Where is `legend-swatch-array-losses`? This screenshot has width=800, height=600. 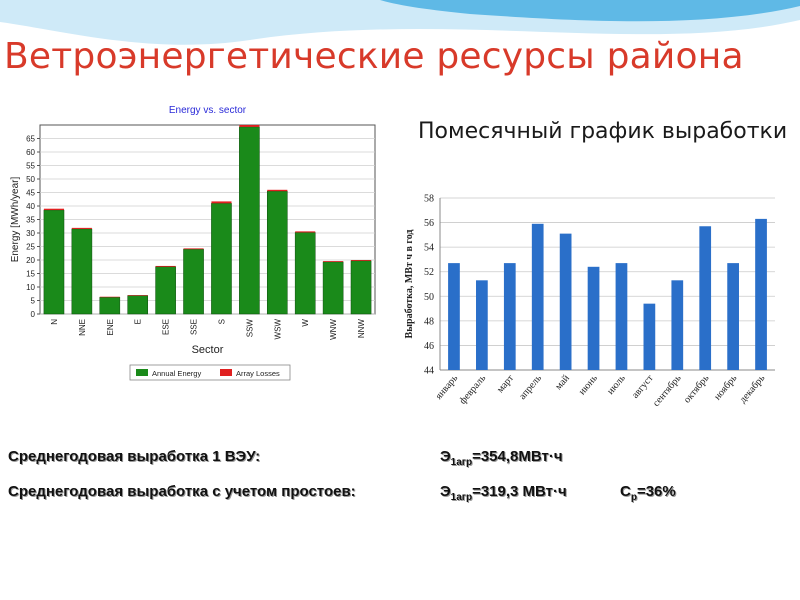
legend-swatch-array-losses is located at coordinates (226, 372).